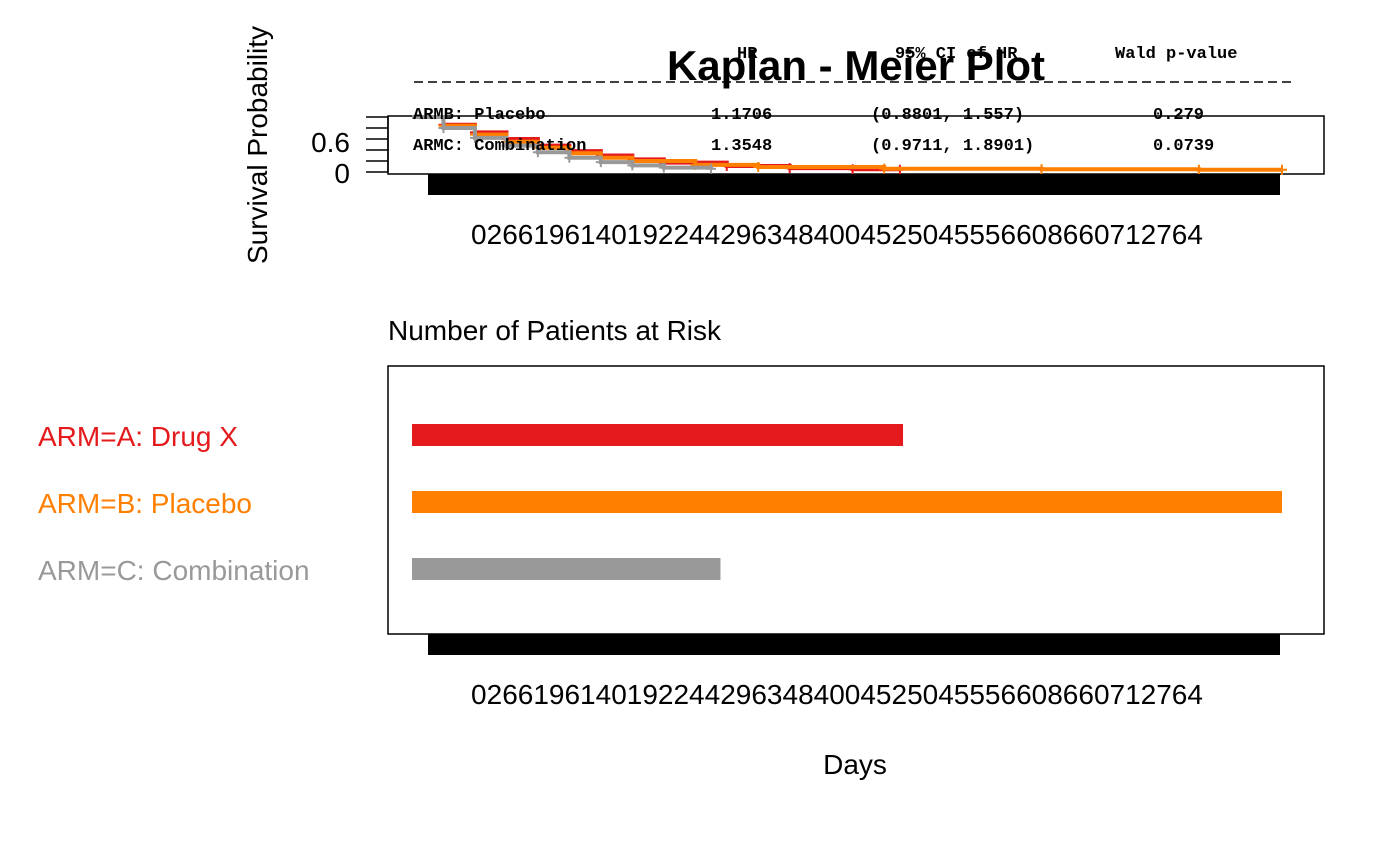 Image resolution: width=1400 pixels, height=866 pixels. What do you see at coordinates (138, 436) in the screenshot?
I see `risk-label-drug-x: ARM=A: Drug X` at bounding box center [138, 436].